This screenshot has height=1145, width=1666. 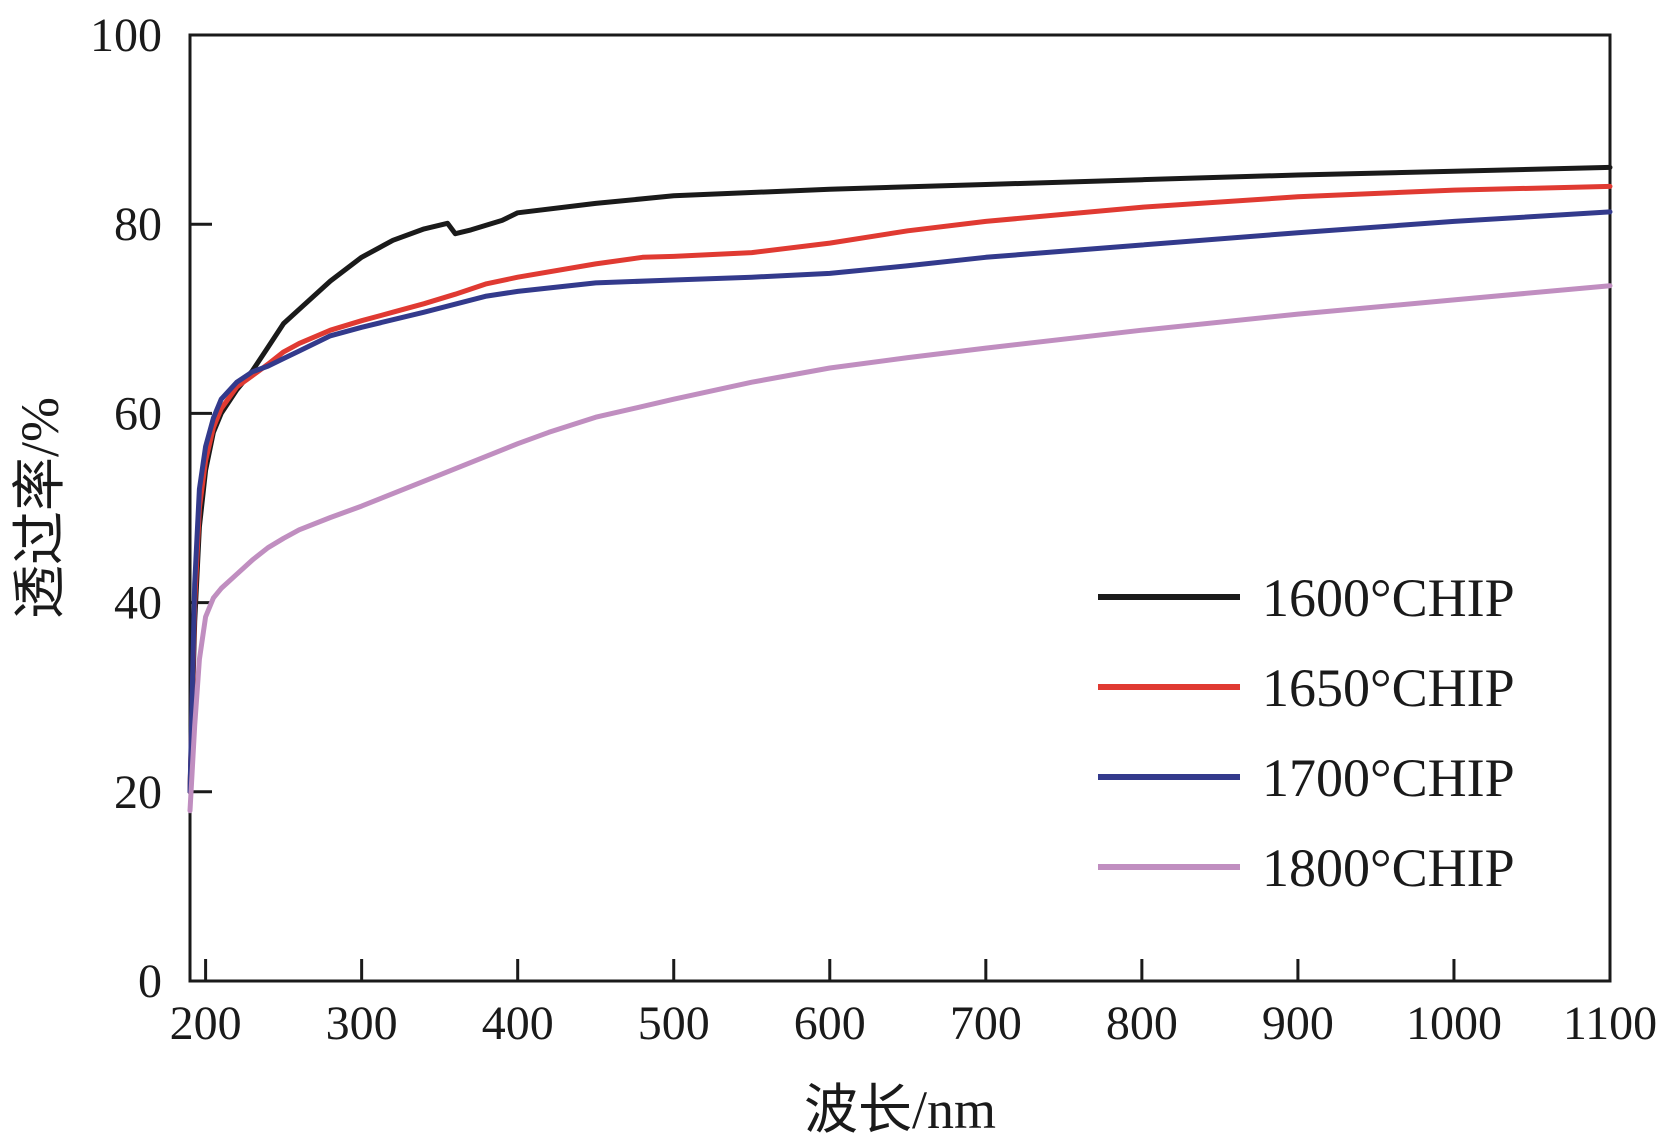 I want to click on legend-label-4: 1800°CHIP, so click(x=1388, y=868).